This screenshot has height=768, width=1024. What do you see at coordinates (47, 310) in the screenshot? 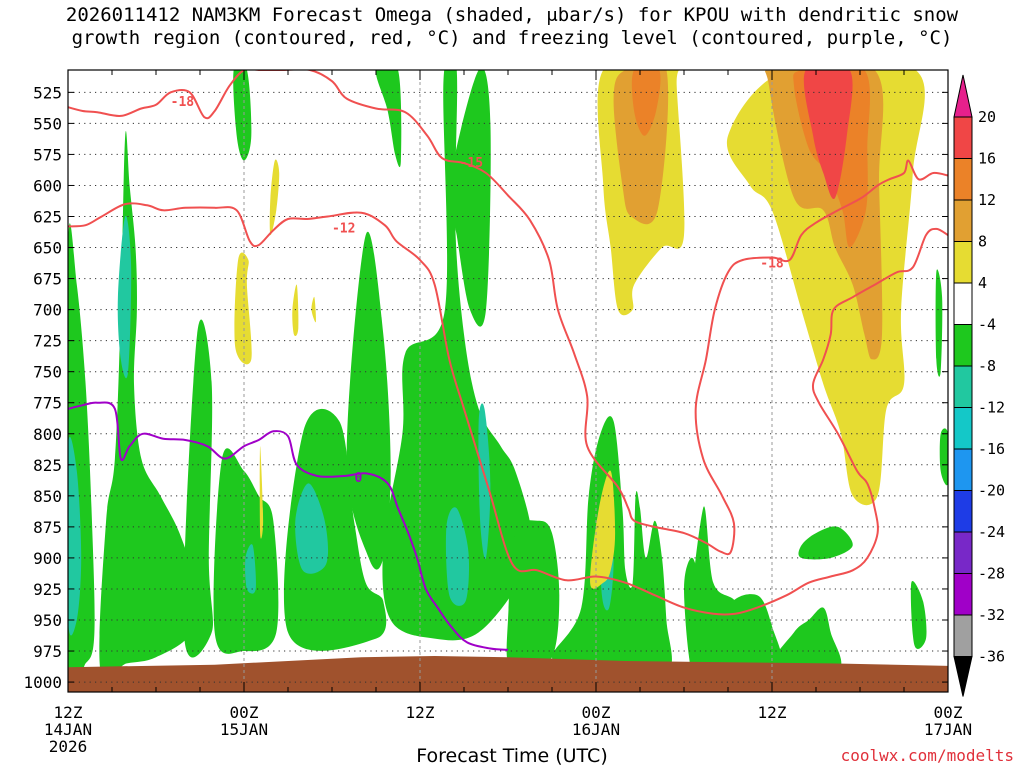
I see `ytick-700: 700` at bounding box center [47, 310].